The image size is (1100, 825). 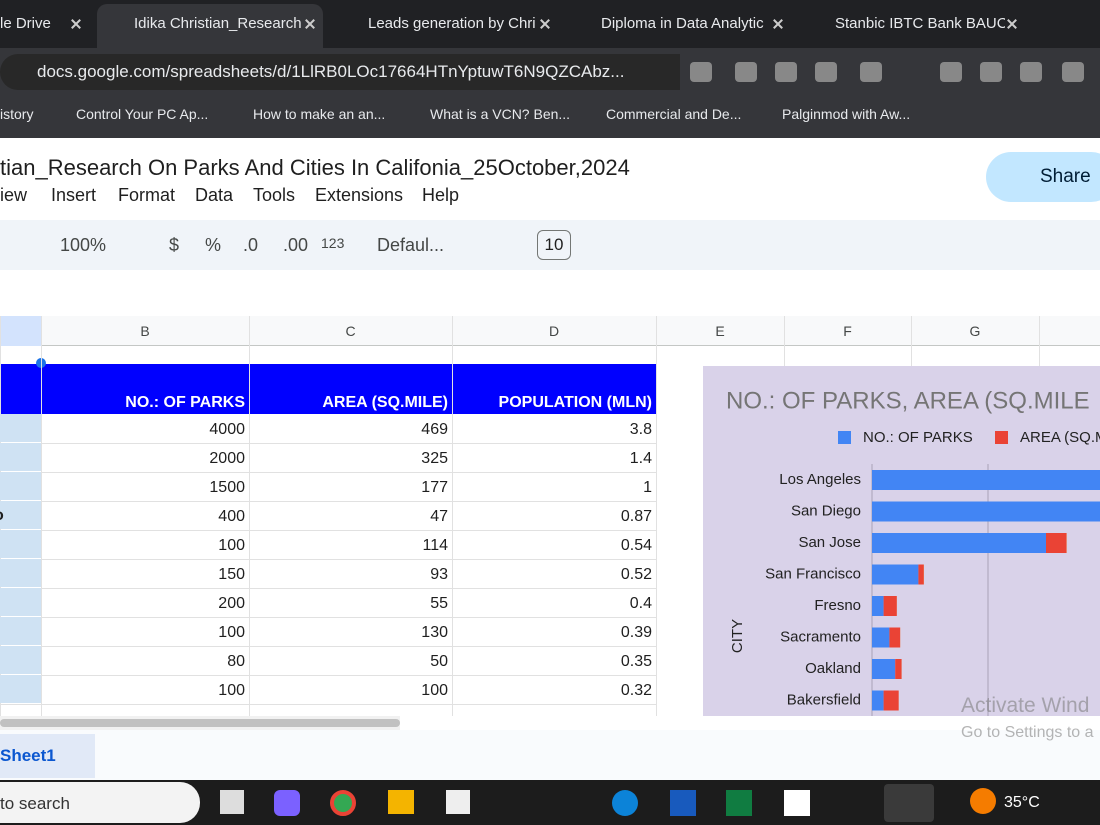 I want to click on browser-tab: le Drive, so click(x=25, y=23).